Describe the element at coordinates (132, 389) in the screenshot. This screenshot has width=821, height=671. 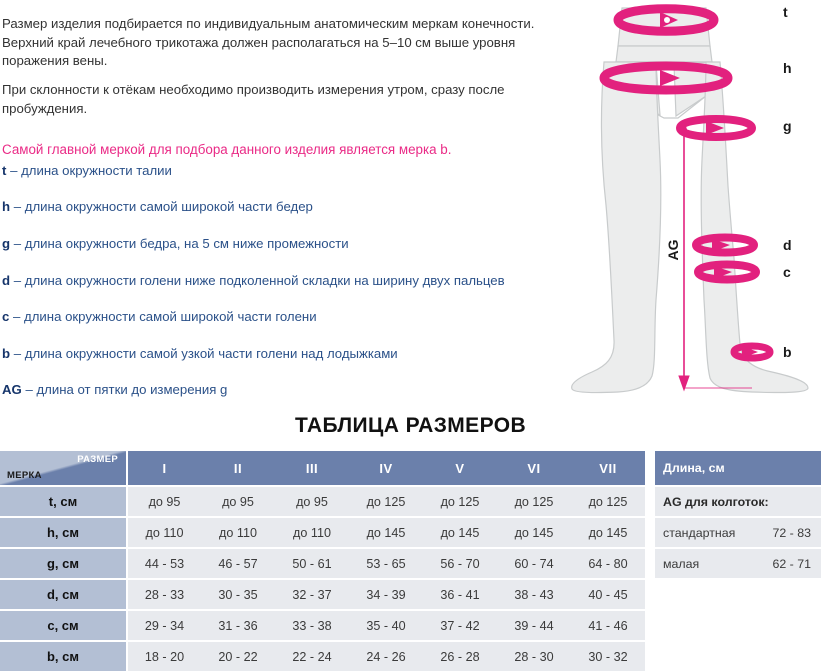
I see `legend-text: длина от пятки до измерения g` at that location.